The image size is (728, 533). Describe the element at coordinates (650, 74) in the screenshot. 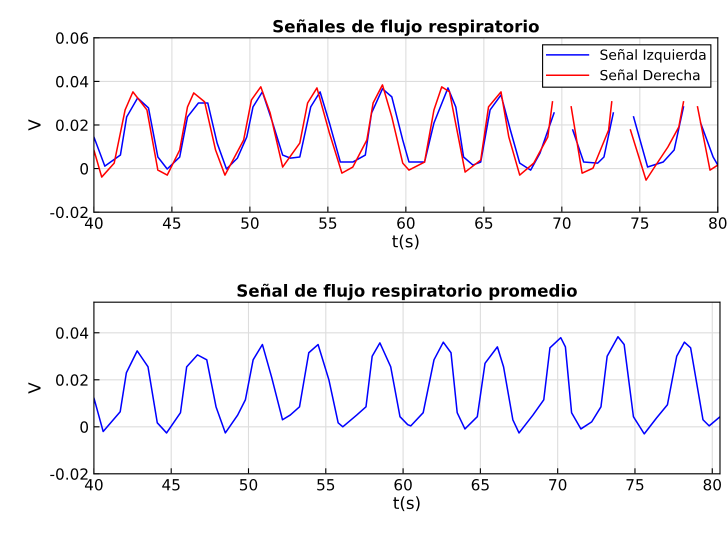

I see `legend-label: Señal Derecha` at that location.